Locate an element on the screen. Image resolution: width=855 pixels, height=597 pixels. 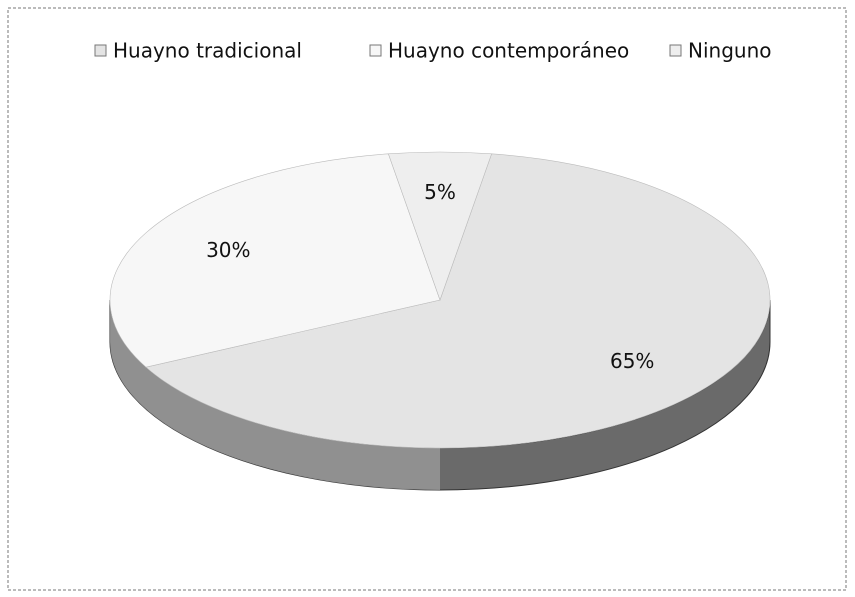
legend-label: Ninguno is located at coordinates (729, 51).